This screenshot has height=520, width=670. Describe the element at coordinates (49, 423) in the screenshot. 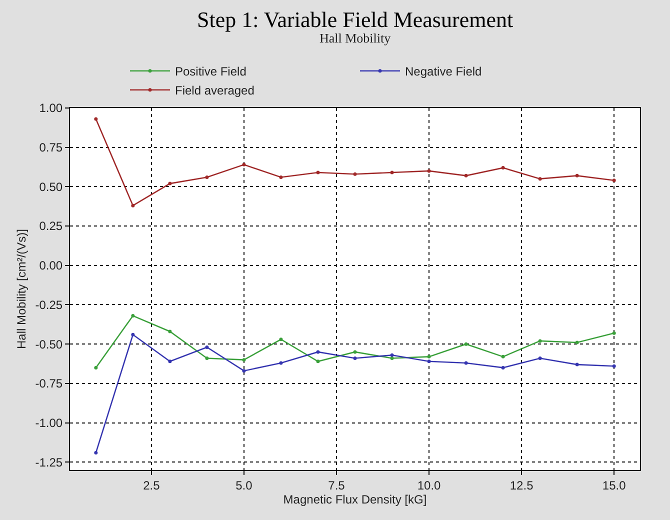

I see `y-tick-label: -1.00` at that location.